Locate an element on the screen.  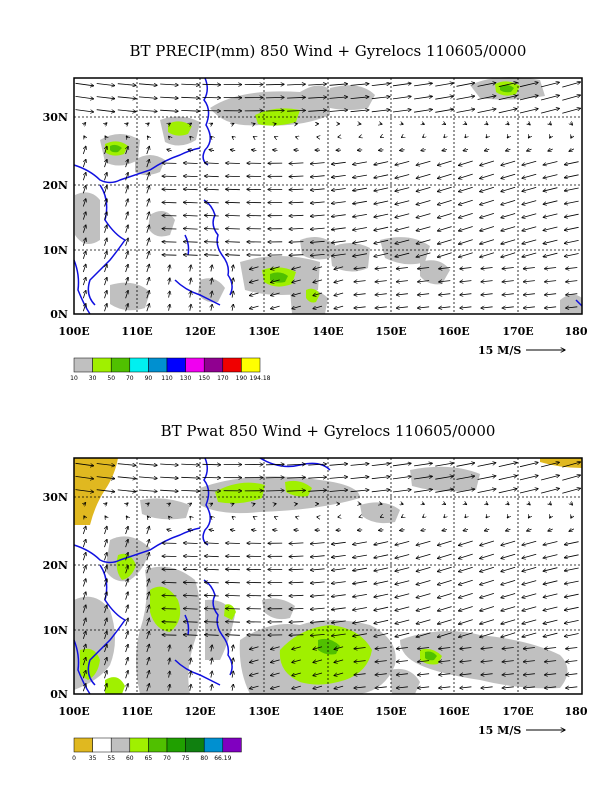
colorbar-swatch is located at coordinates (139, 365).